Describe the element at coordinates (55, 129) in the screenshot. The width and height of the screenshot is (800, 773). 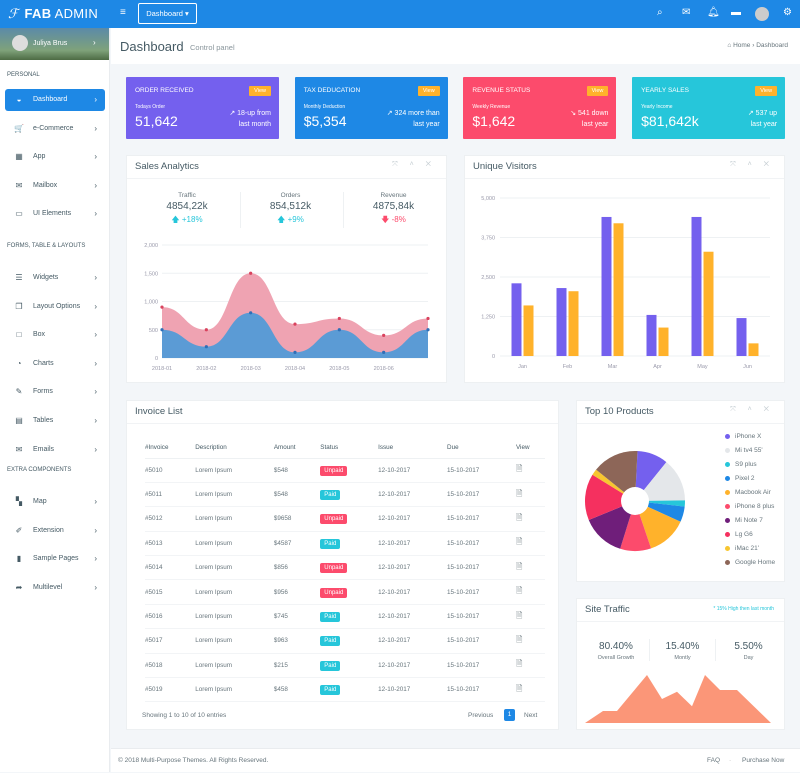
I see `sidebar-item-e-commerce: 🛒 e-Commerce ›` at that location.